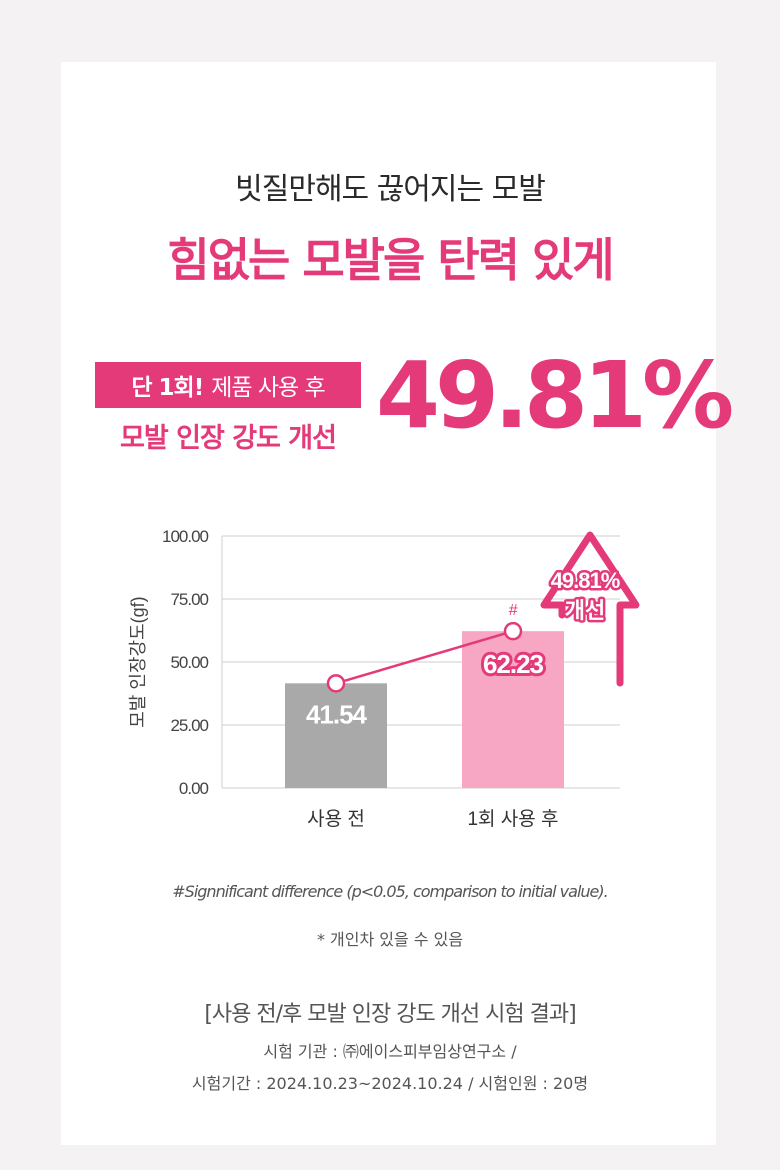  Describe the element at coordinates (390, 1051) in the screenshot. I see `footer-agency: 시험 기관 : ㈜에이스피부임상연구소 /` at that location.